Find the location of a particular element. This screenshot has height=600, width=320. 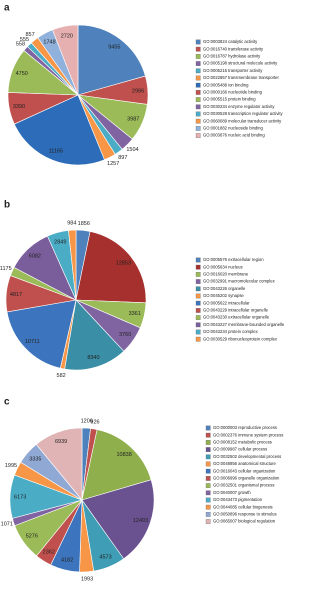

legend-label: GO:0001882 nucleoside binding is located at coordinates (233, 128).